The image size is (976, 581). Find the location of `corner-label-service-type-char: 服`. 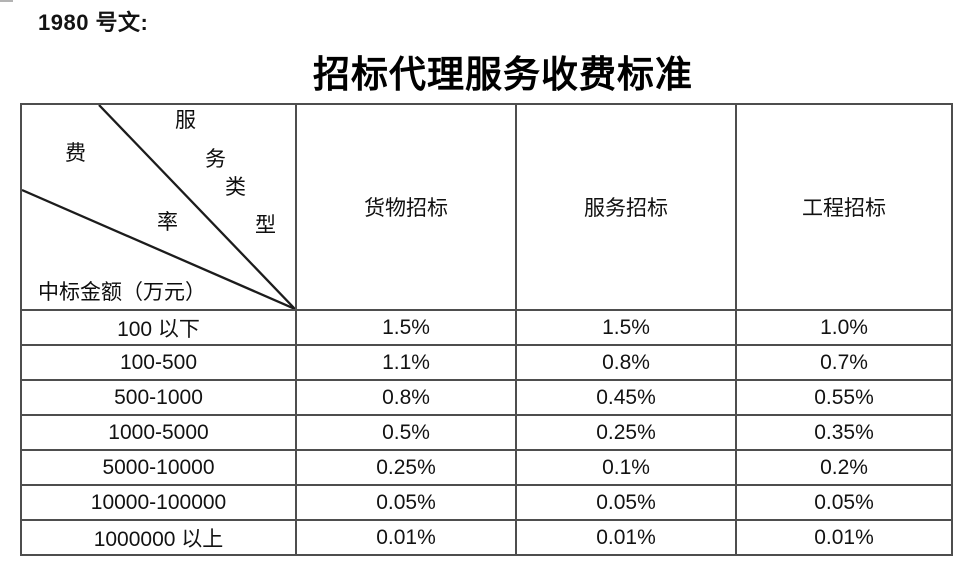

corner-label-service-type-char: 服 is located at coordinates (185, 120).